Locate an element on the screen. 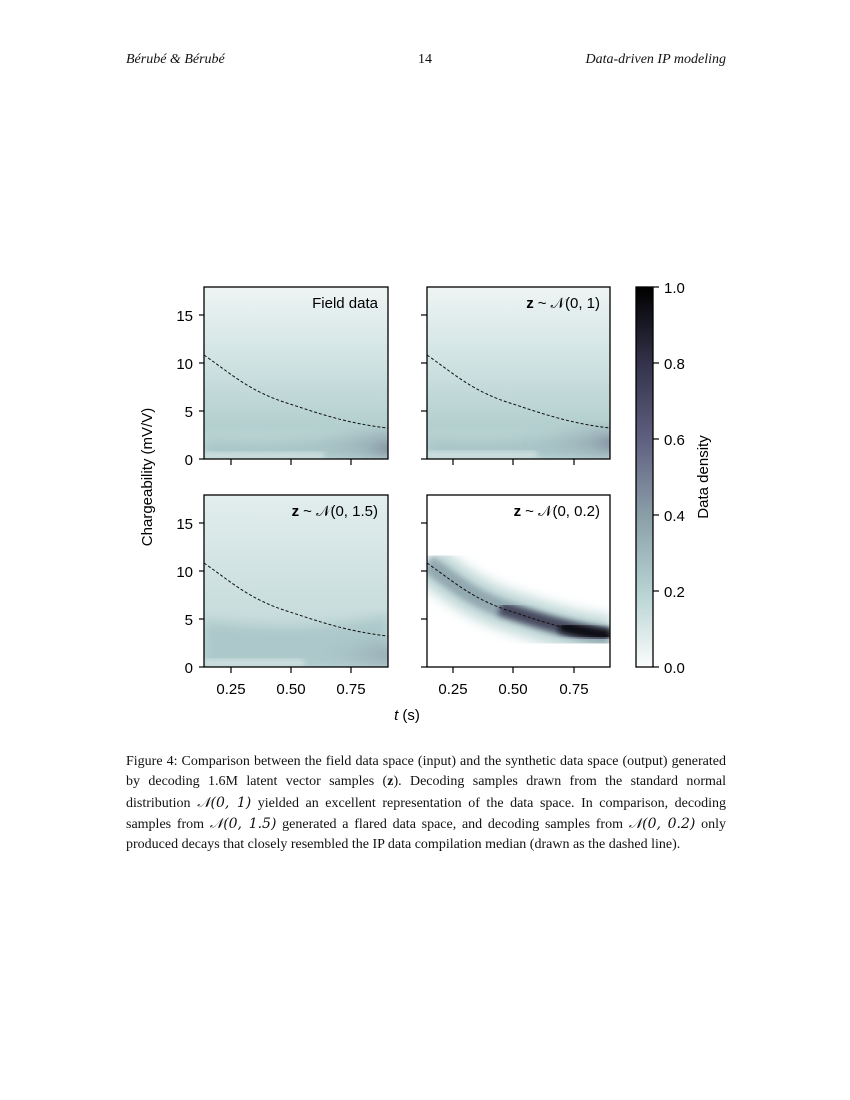 The height and width of the screenshot is (1100, 850). panel-n-0-1: z ~ 𝒩(0, 1) is located at coordinates (516, 375).